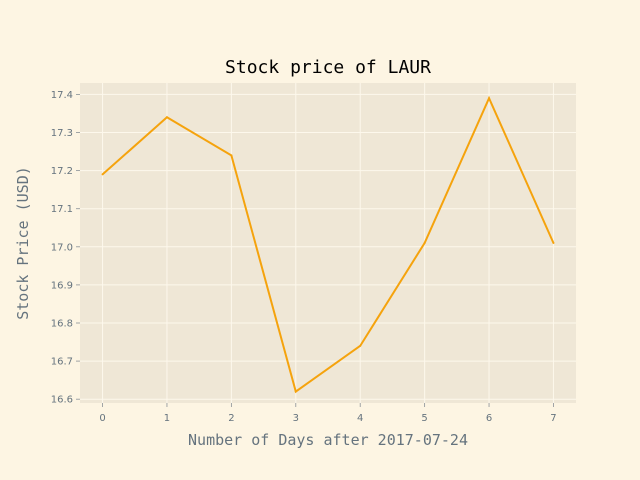 The height and width of the screenshot is (480, 640). Describe the element at coordinates (62, 171) in the screenshot. I see `y-tick-label: 17.2` at that location.